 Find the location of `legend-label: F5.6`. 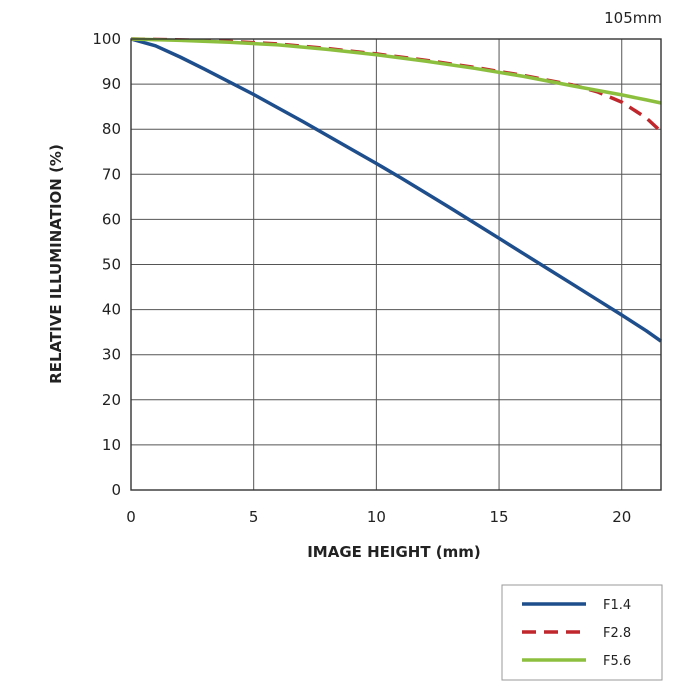

legend-label: F5.6 is located at coordinates (617, 661).